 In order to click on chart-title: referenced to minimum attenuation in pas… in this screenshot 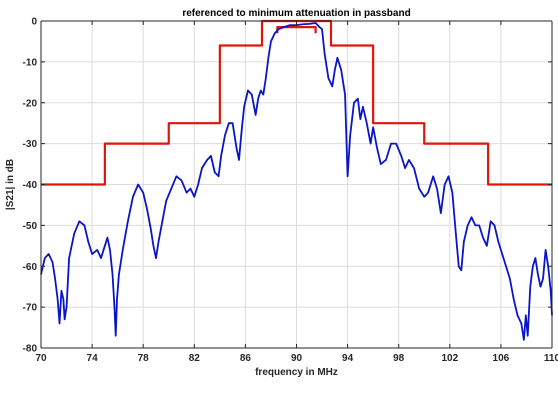, I will do `click(296, 13)`.